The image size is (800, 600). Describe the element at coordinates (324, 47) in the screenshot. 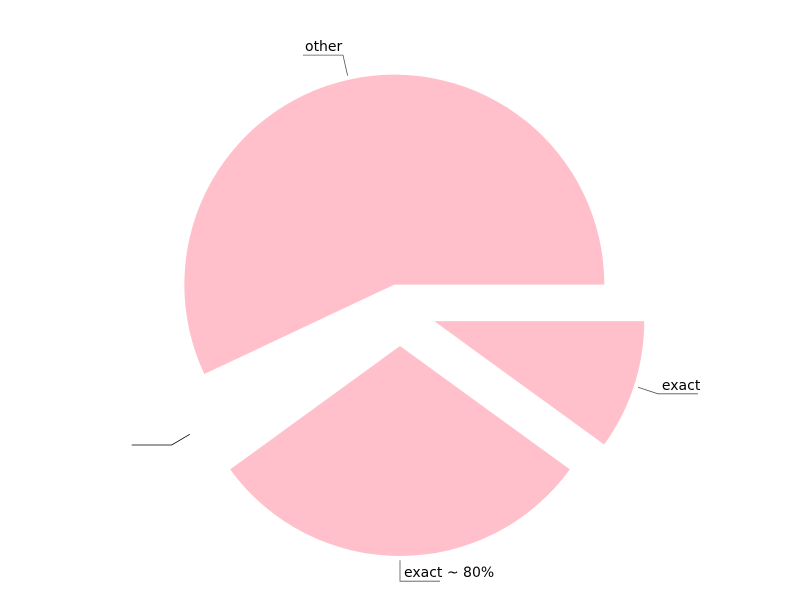

I see `pie-label-3: other` at that location.